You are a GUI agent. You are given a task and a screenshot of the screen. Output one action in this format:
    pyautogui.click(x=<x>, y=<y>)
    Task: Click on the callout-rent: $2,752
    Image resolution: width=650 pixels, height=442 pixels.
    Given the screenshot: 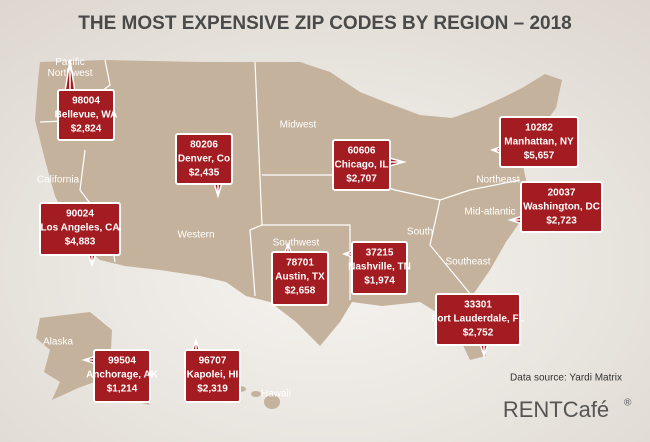 What is the action you would take?
    pyautogui.click(x=478, y=333)
    